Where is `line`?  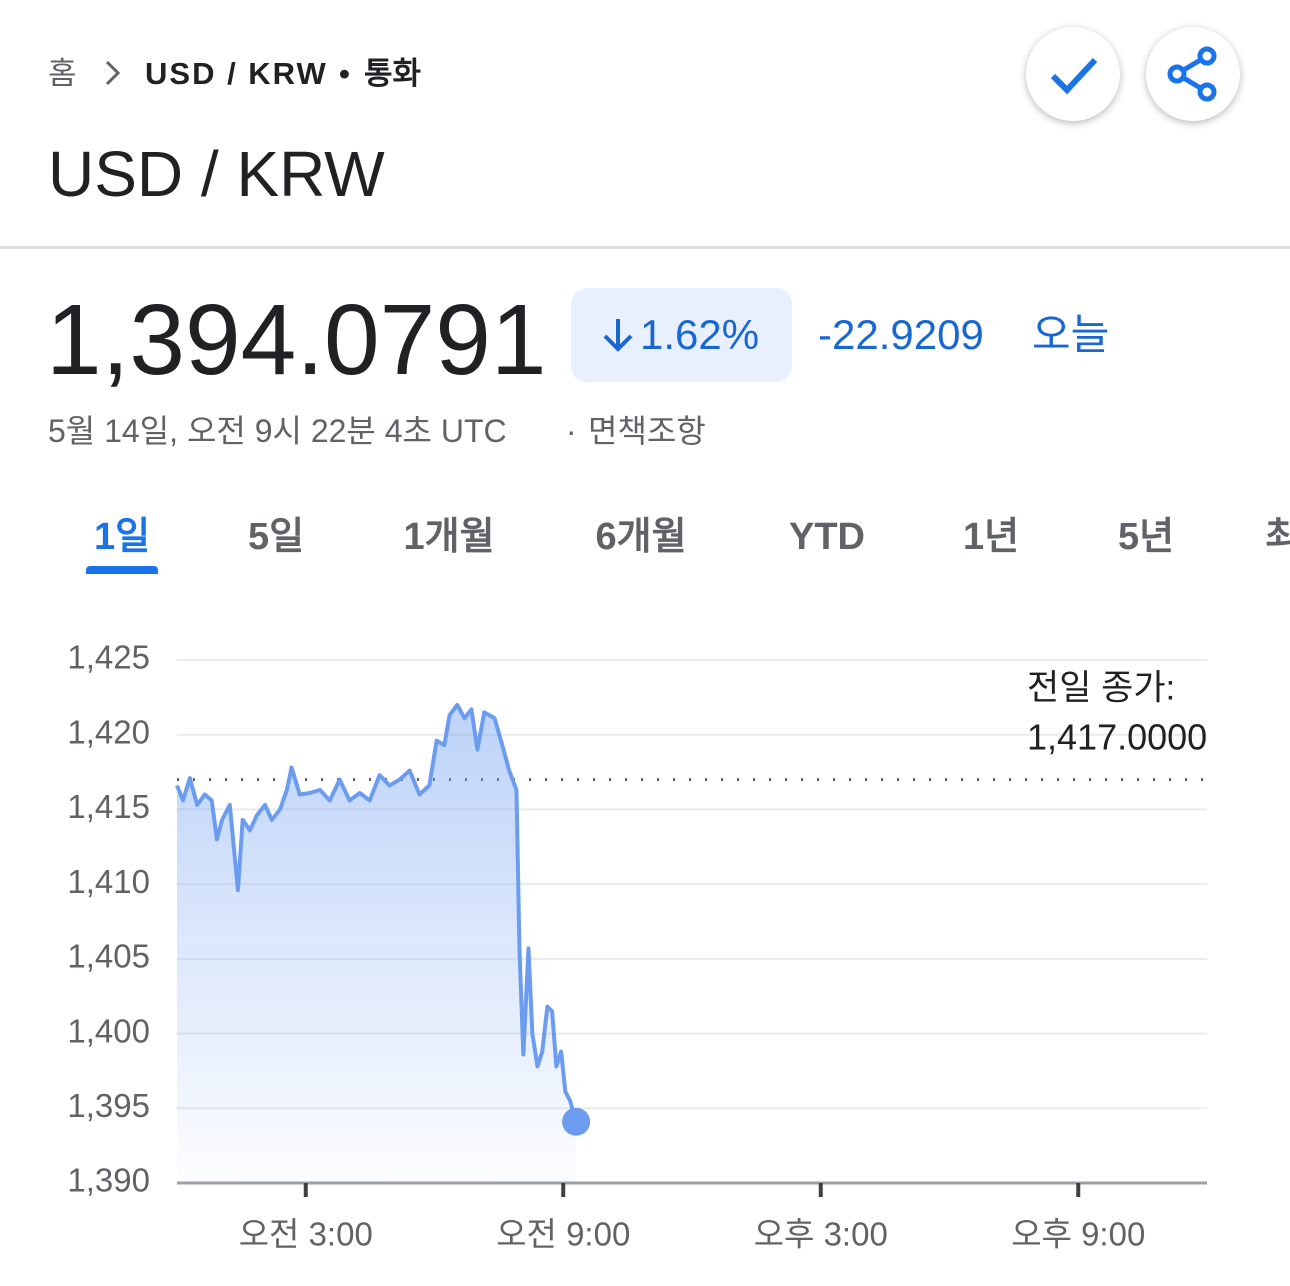 line is located at coordinates (377, 912).